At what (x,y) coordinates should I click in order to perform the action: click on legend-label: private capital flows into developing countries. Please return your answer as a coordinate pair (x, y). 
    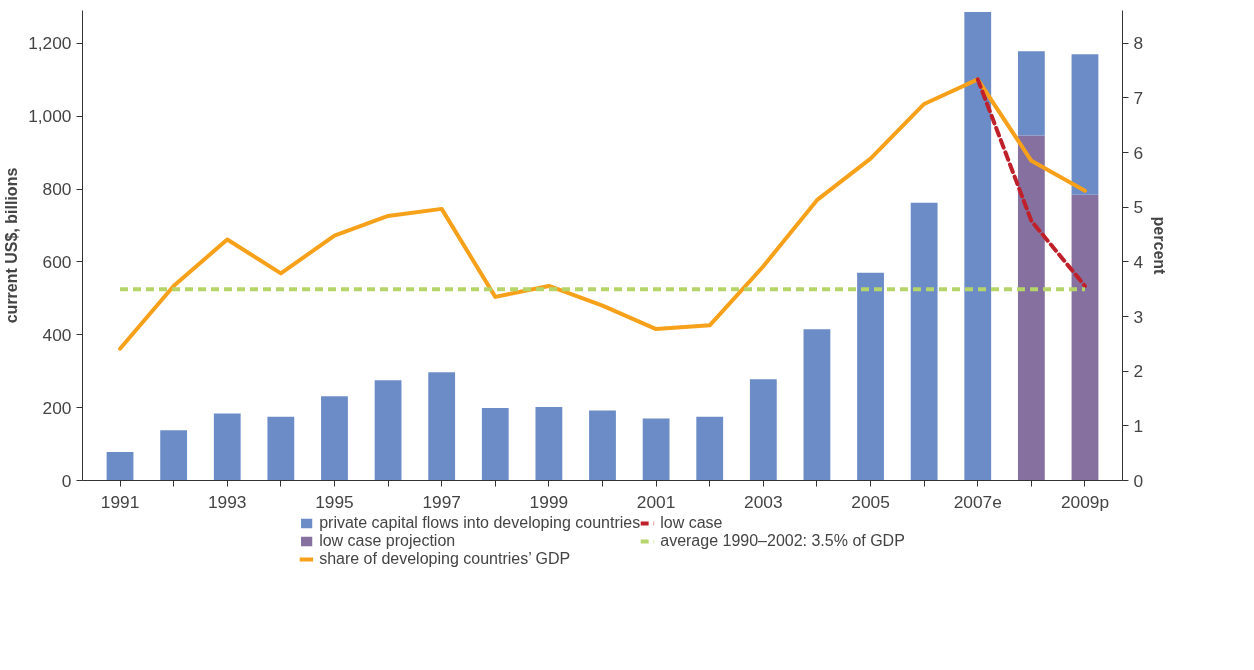
    Looking at the image, I should click on (480, 523).